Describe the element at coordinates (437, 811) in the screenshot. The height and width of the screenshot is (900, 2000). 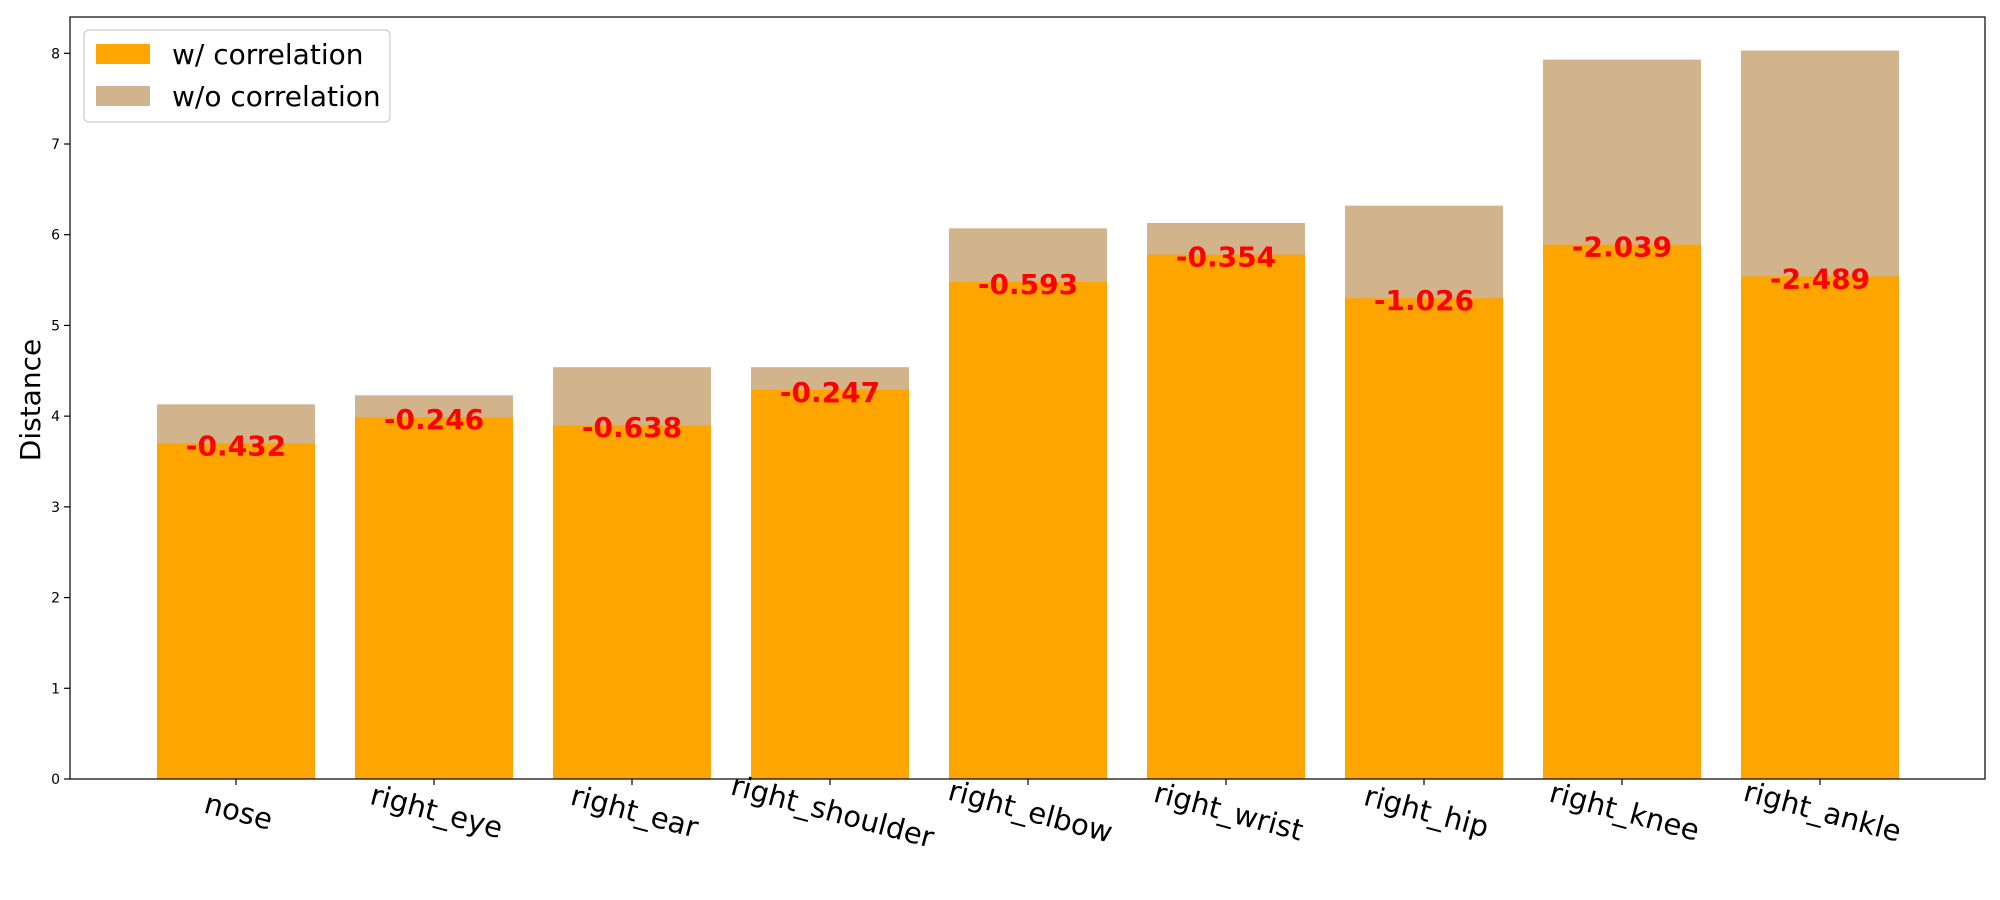
I see `x-tick-label-right_eye: right_eye` at that location.